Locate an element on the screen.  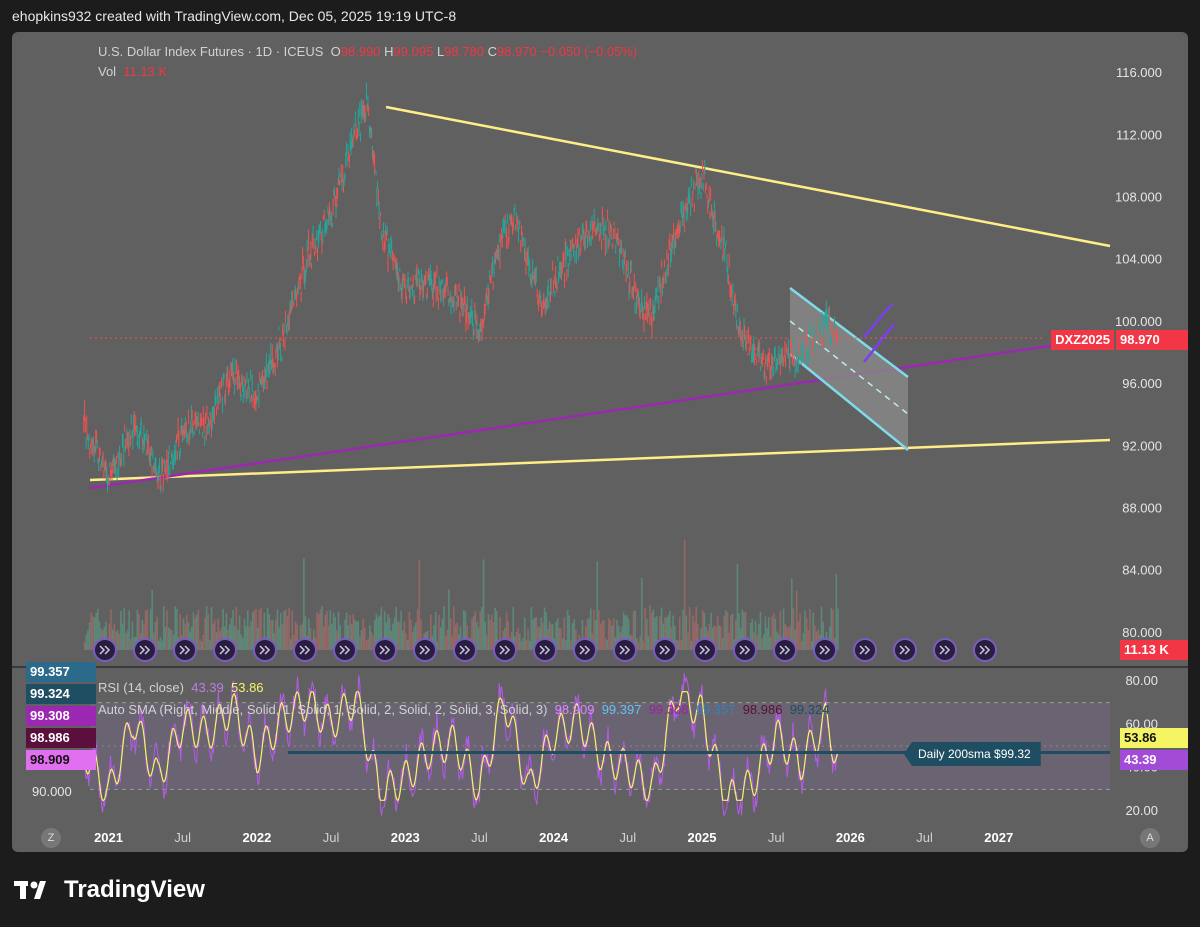
upper-trendline is located at coordinates (748, 176).